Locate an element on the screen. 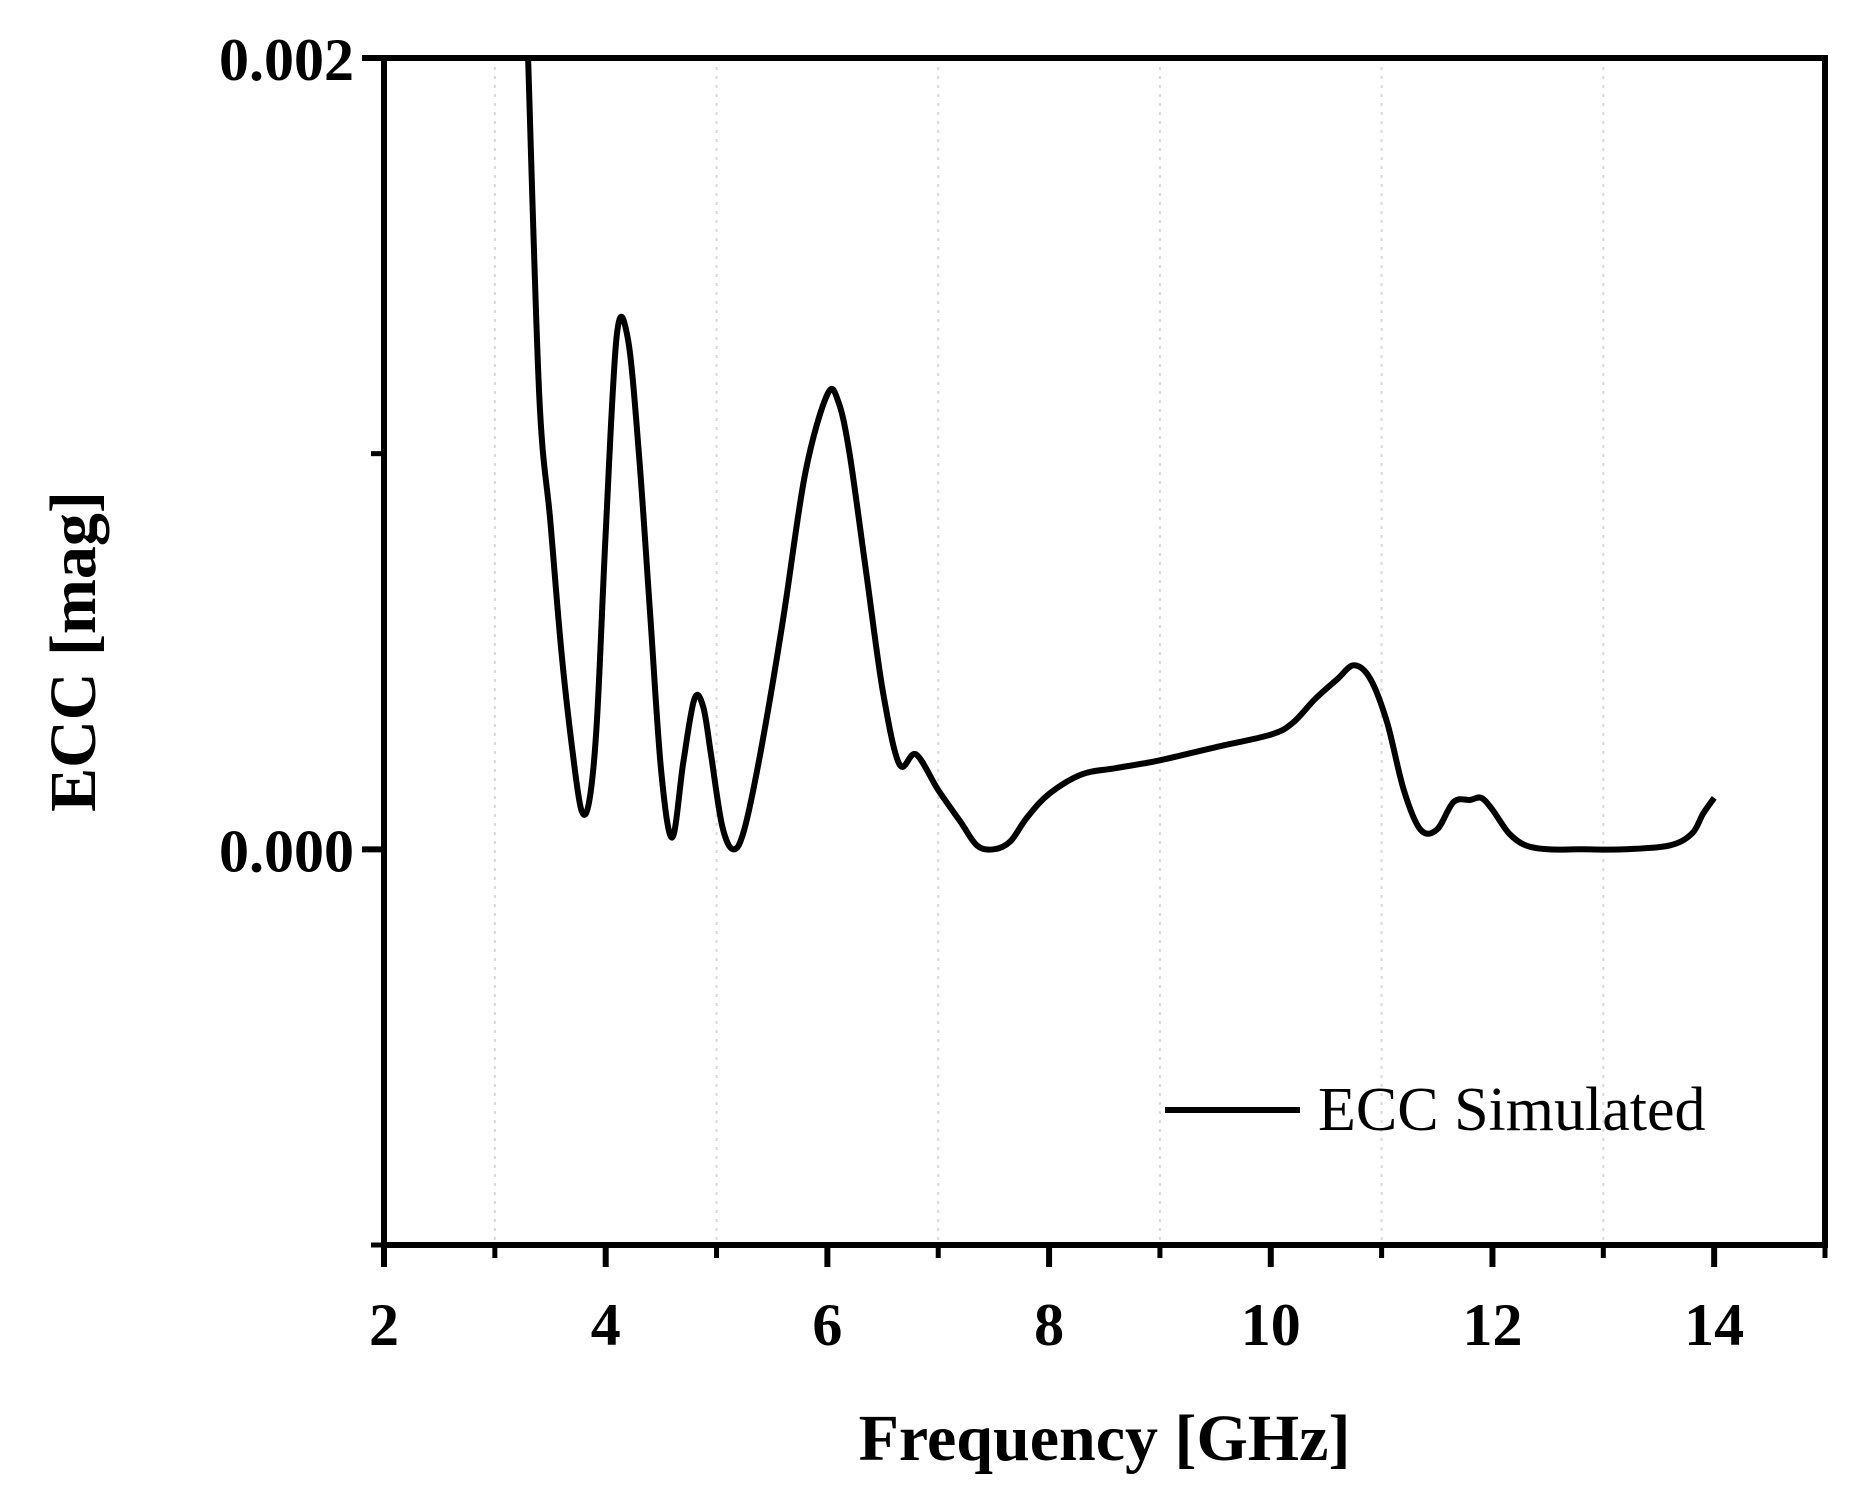 The width and height of the screenshot is (1853, 1495). x-tick-label-2: 2 is located at coordinates (384, 1325).